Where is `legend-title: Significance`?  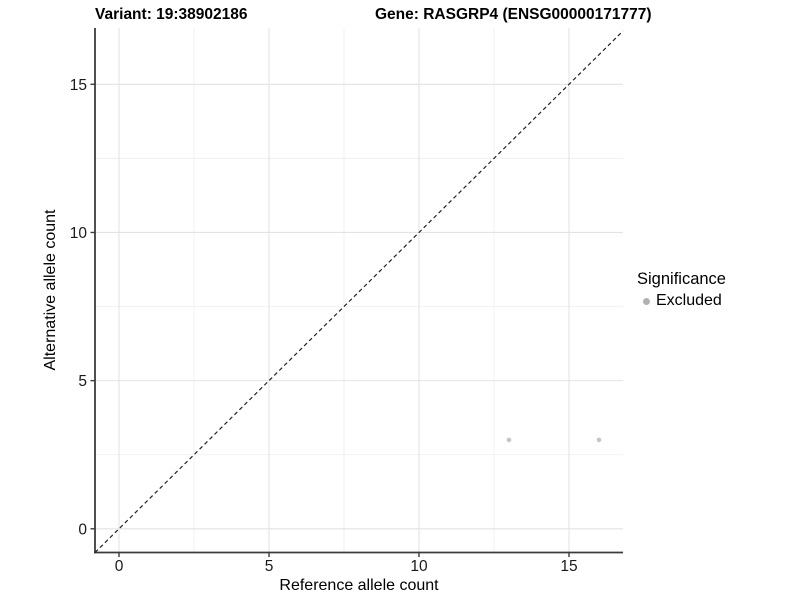 legend-title: Significance is located at coordinates (681, 279).